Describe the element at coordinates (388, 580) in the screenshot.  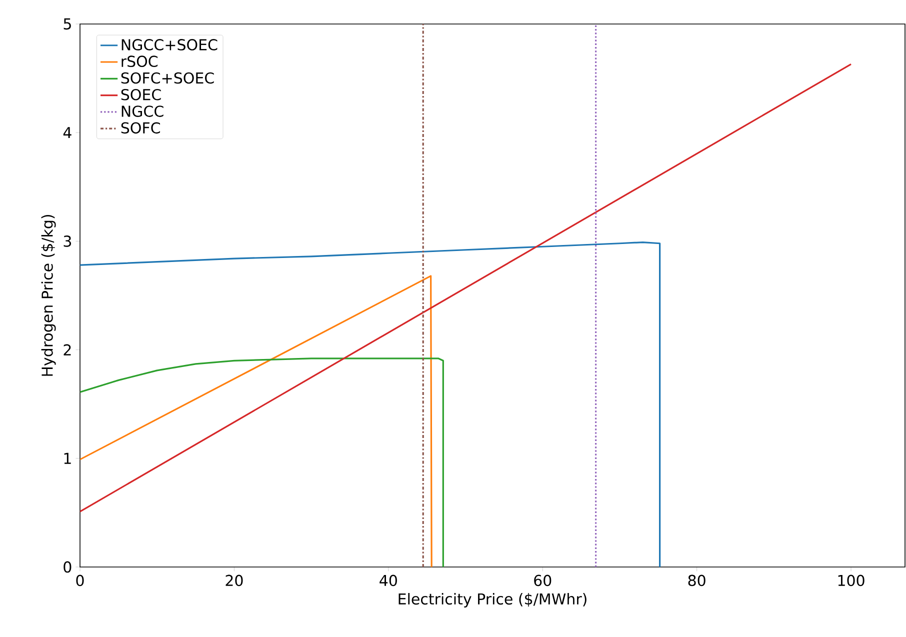
I see `x-tick-label: 40` at that location.